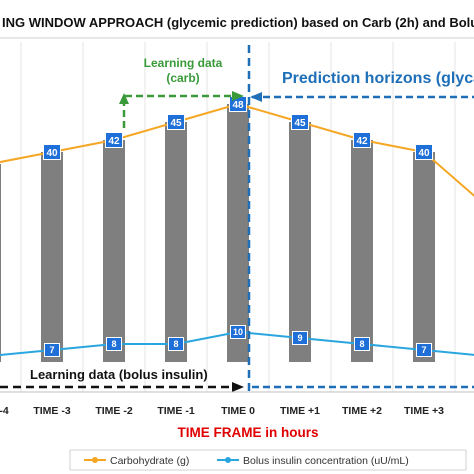 The height and width of the screenshot is (474, 474). Describe the element at coordinates (51, 411) in the screenshot. I see `x-tick-label: TIME -3` at that location.